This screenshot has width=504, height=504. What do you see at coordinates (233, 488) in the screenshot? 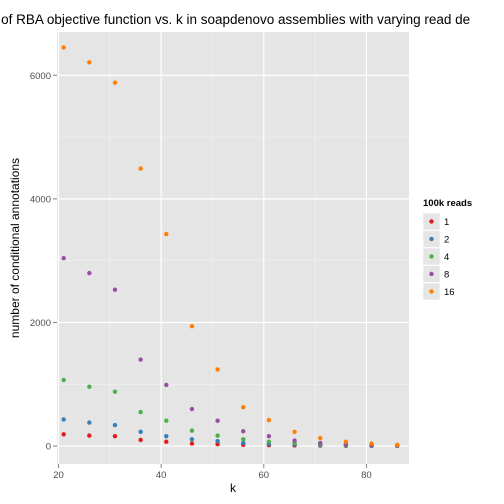
I see `x-axis-title: k` at bounding box center [233, 488].